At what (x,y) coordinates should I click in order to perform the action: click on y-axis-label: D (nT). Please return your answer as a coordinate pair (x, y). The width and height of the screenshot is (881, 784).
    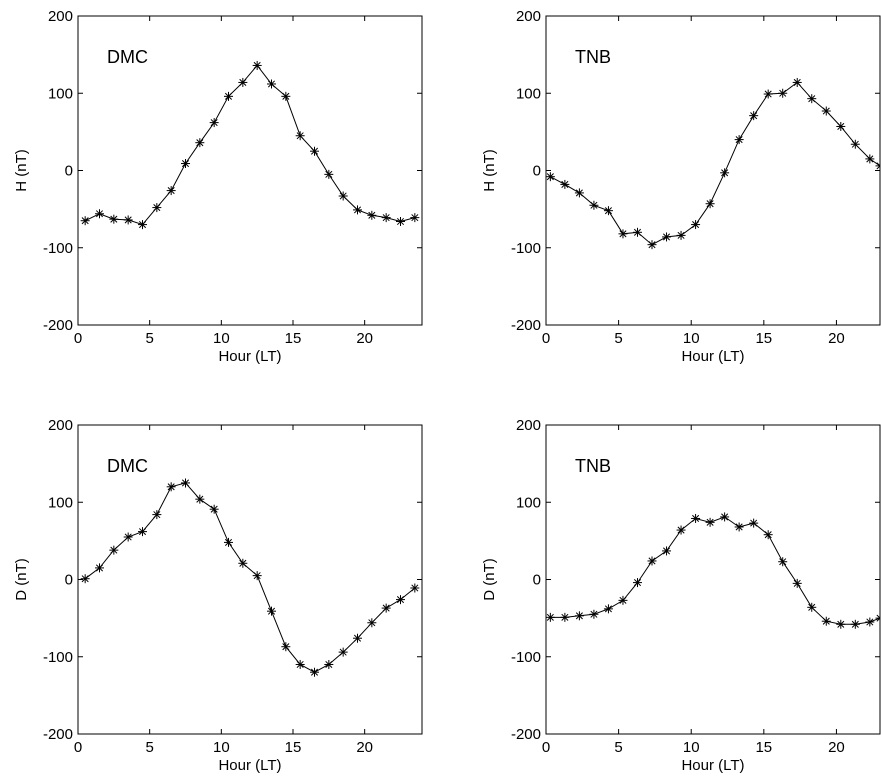
    Looking at the image, I should click on (489, 579).